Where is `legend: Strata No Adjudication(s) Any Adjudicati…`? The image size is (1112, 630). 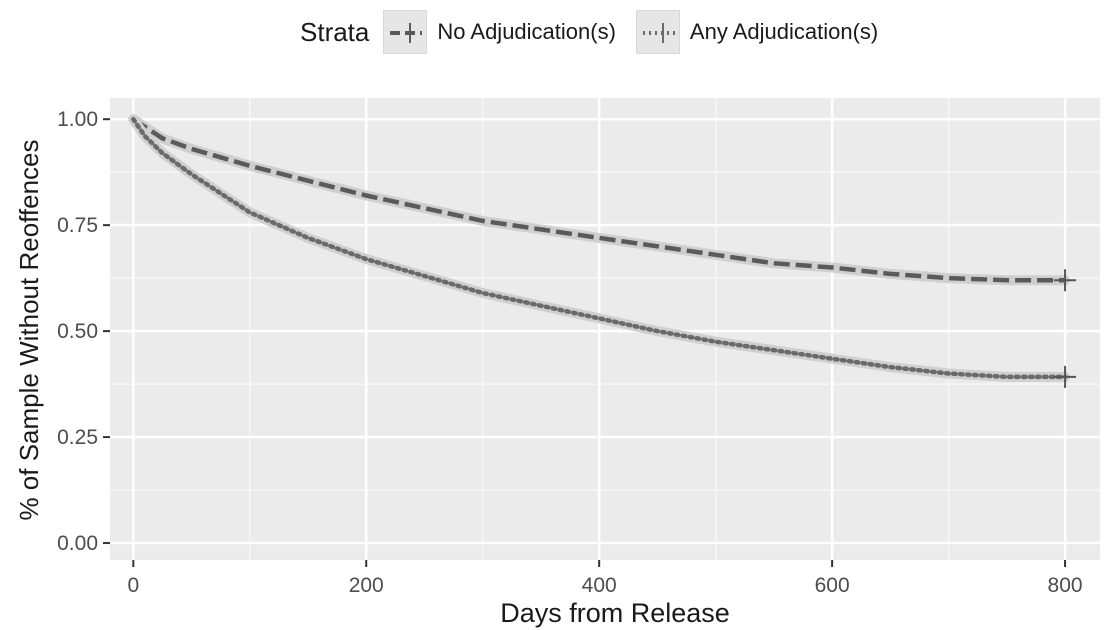
legend: Strata No Adjudication(s) Any Adjudicati… is located at coordinates (594, 32).